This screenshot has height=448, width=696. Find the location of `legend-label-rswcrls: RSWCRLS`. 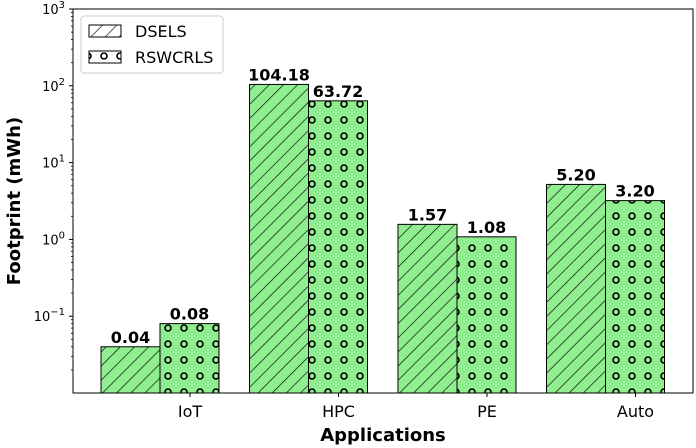

legend-label-rswcrls: RSWCRLS is located at coordinates (174, 57).